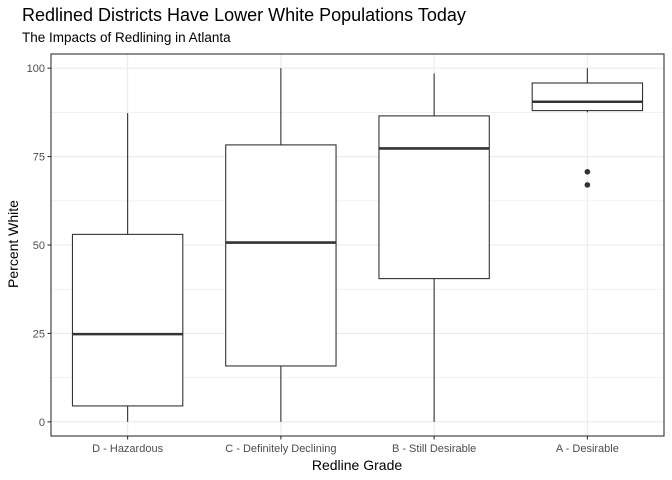 This screenshot has width=672, height=480. I want to click on y-tick-label: 75, so click(39, 158).